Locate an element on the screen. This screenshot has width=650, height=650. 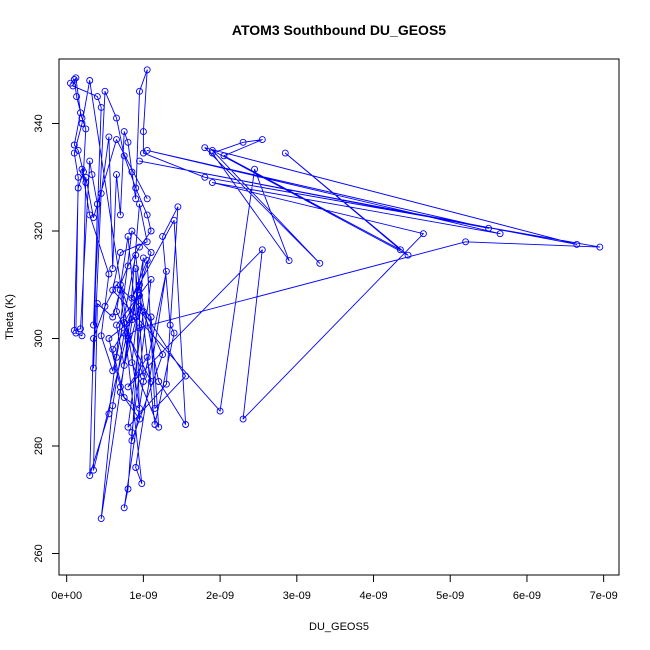
y-axis: 260 280 300 320 340 is located at coordinates (46, 338).